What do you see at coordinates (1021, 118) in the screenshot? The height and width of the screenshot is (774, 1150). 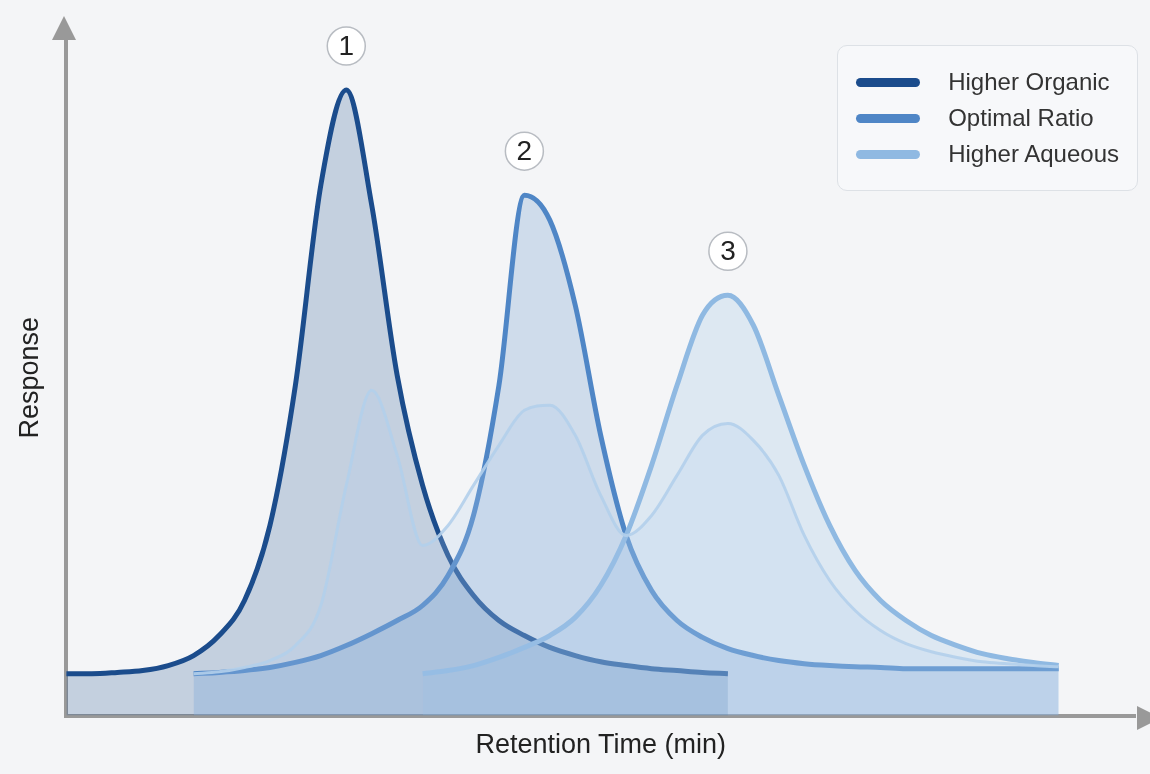 I see `legend-label: Optimal Ratio` at bounding box center [1021, 118].